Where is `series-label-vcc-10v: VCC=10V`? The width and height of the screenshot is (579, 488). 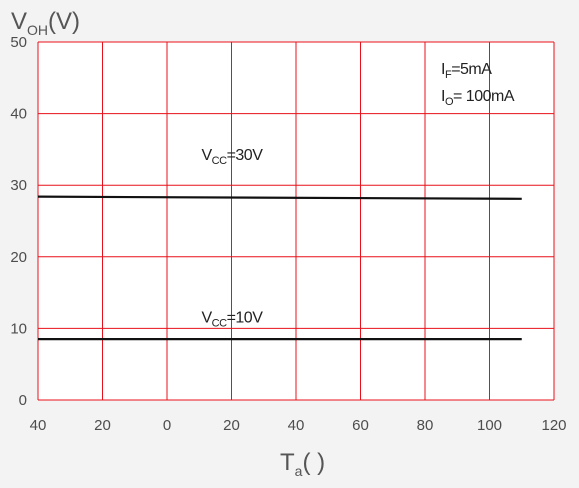 series-label-vcc-10v: VCC=10V is located at coordinates (233, 320).